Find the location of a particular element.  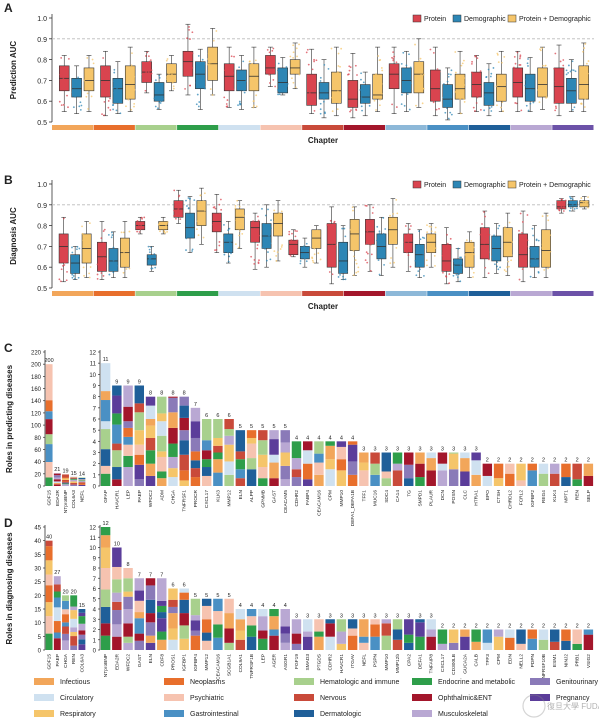

y-tick-label: 40 is located at coordinates (37, 463).